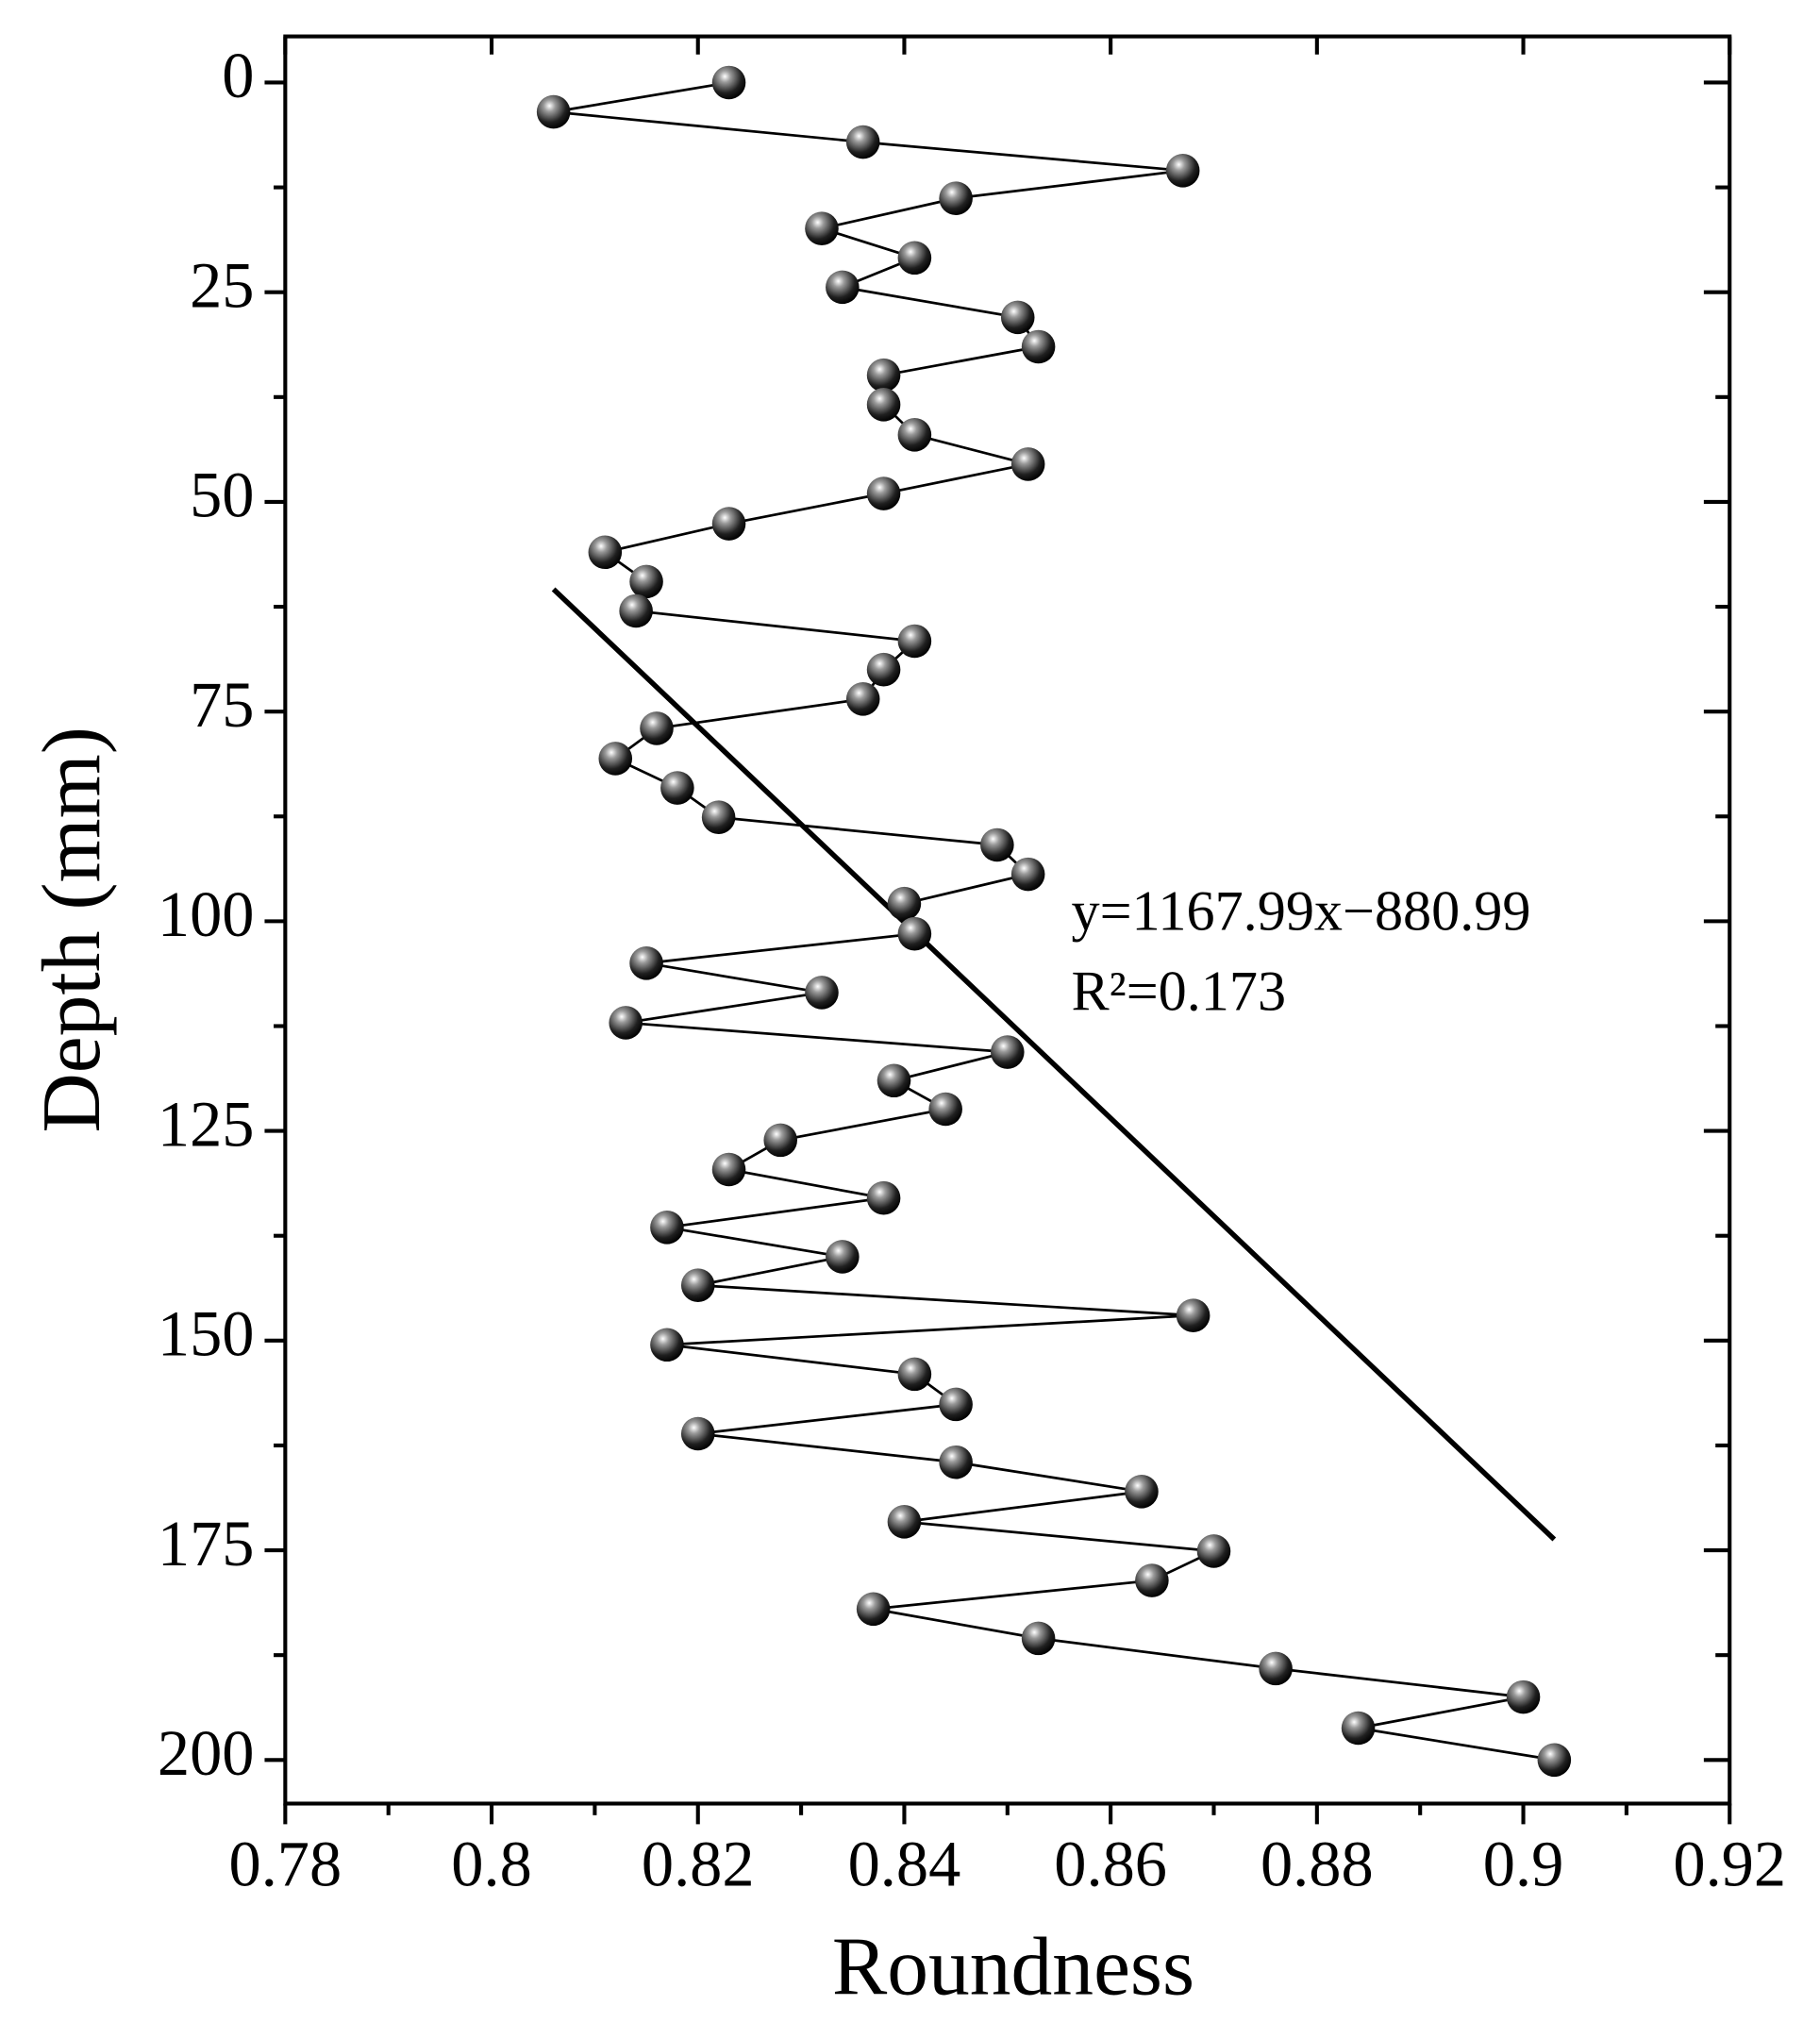 The width and height of the screenshot is (1820, 2022). I want to click on y-tick-label: 200, so click(206, 1753).